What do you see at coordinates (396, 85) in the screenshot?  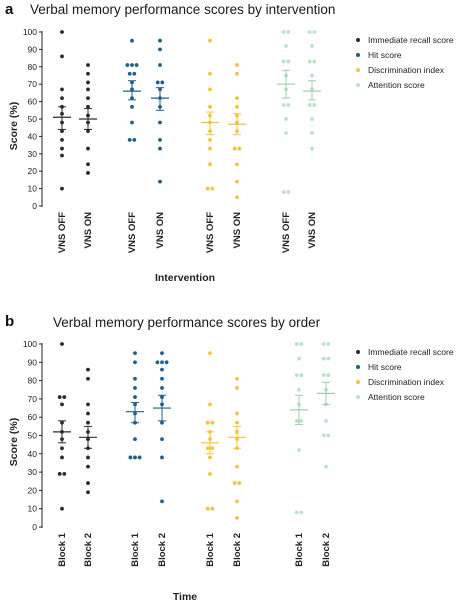 I see `legend-label: Attention score` at bounding box center [396, 85].